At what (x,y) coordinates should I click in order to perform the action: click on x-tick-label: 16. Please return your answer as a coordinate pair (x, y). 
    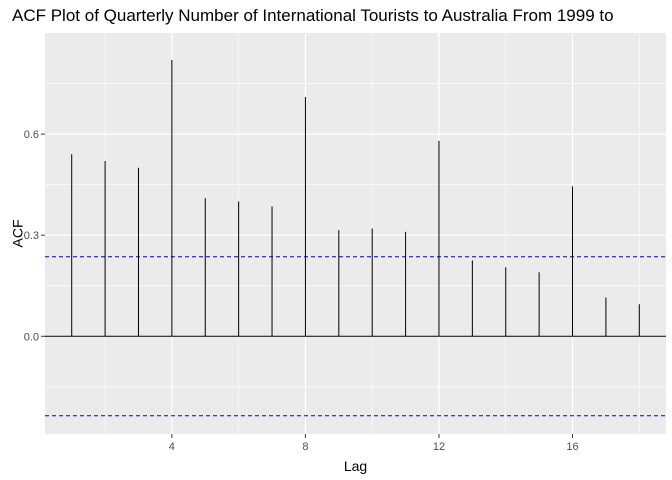
    Looking at the image, I should click on (572, 447).